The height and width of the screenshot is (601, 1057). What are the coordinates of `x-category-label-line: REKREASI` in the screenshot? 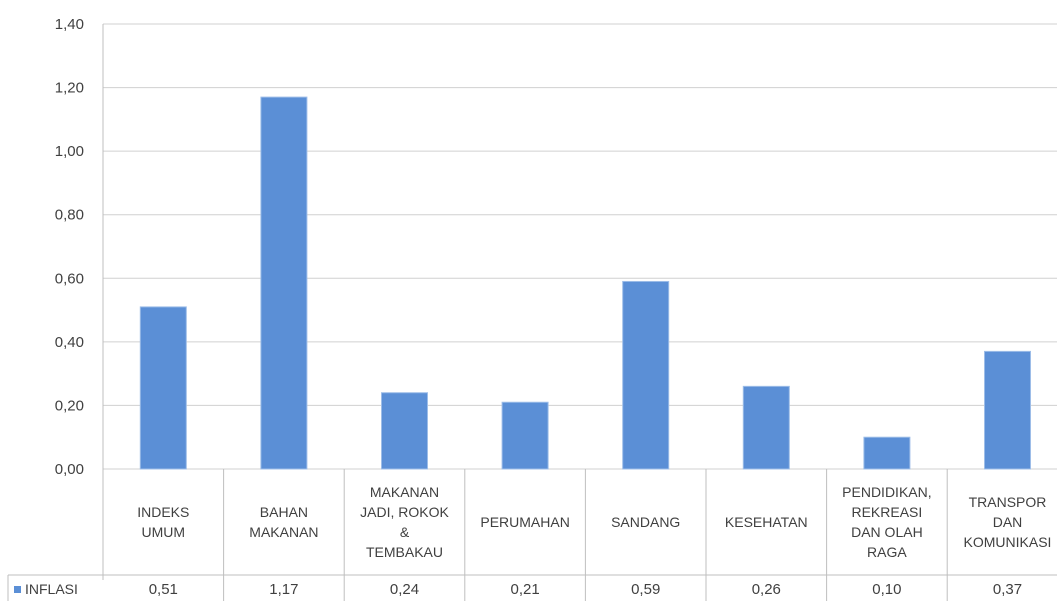 It's located at (886, 512).